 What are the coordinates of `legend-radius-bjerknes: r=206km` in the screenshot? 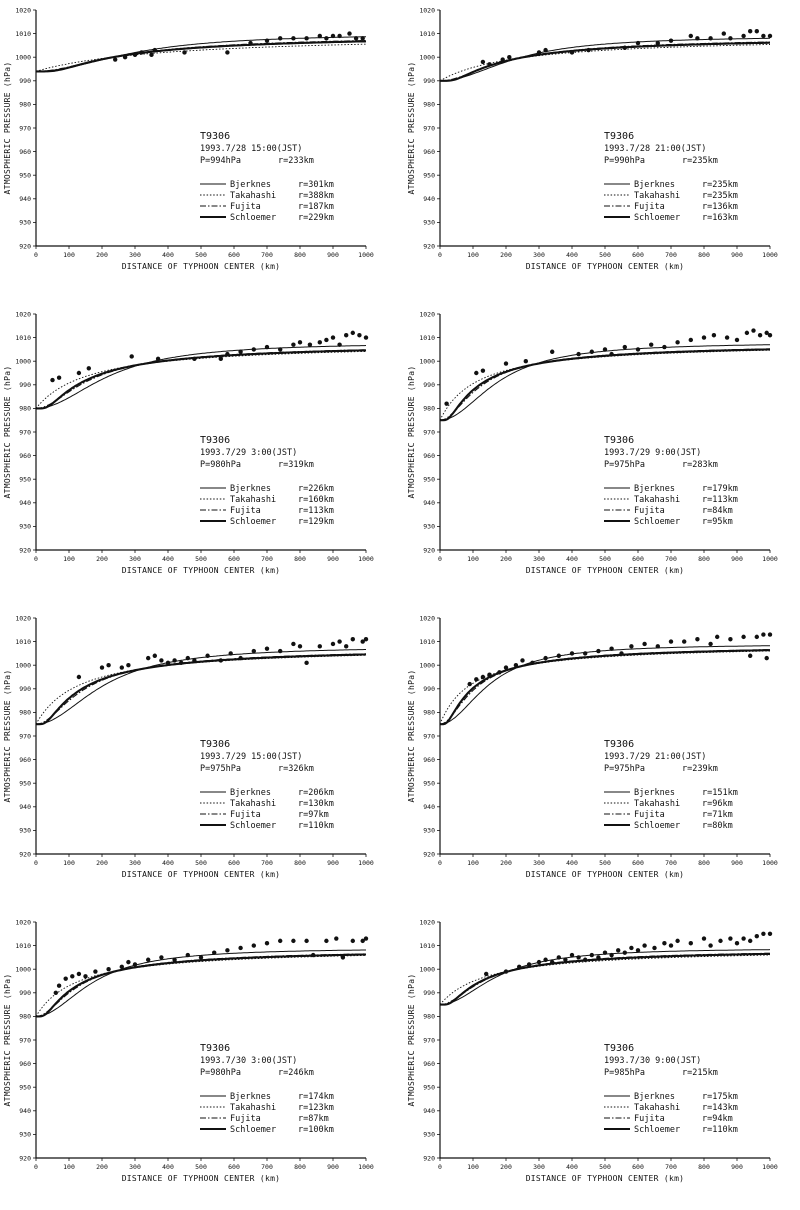 It's located at (316, 793).